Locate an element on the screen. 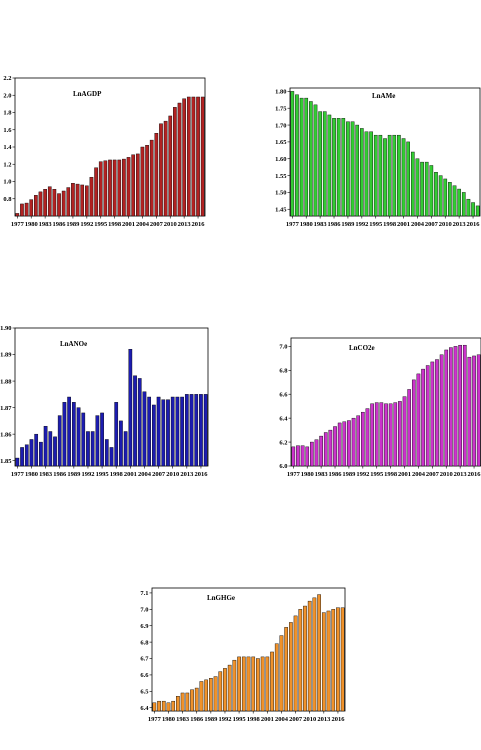 This screenshot has height=750, width=481. y-tick-label: 1.0 is located at coordinates (7, 182).